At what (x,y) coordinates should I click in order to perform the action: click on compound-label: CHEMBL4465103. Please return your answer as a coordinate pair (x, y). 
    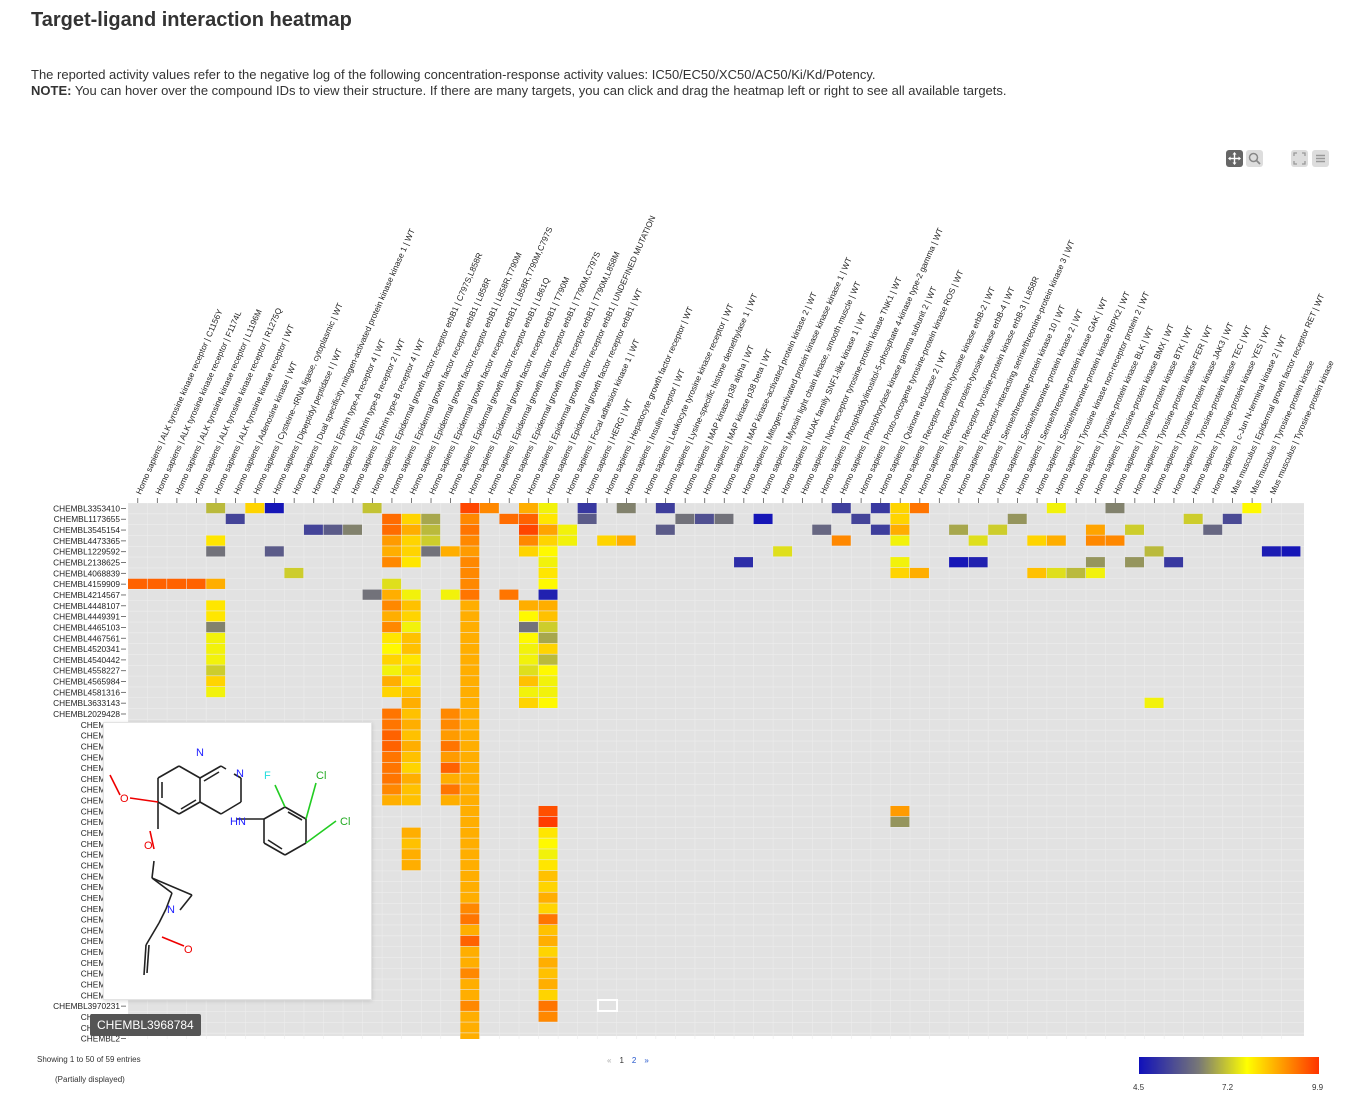
    Looking at the image, I should click on (86, 627).